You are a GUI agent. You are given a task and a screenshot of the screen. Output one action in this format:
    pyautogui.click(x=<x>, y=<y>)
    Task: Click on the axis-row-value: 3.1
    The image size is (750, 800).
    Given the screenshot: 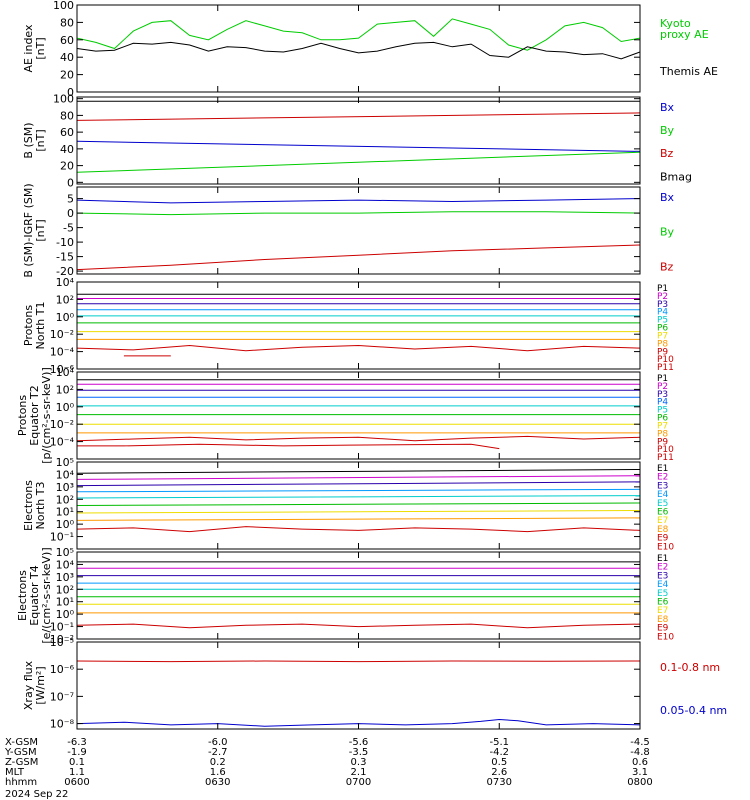 What is the action you would take?
    pyautogui.click(x=640, y=772)
    